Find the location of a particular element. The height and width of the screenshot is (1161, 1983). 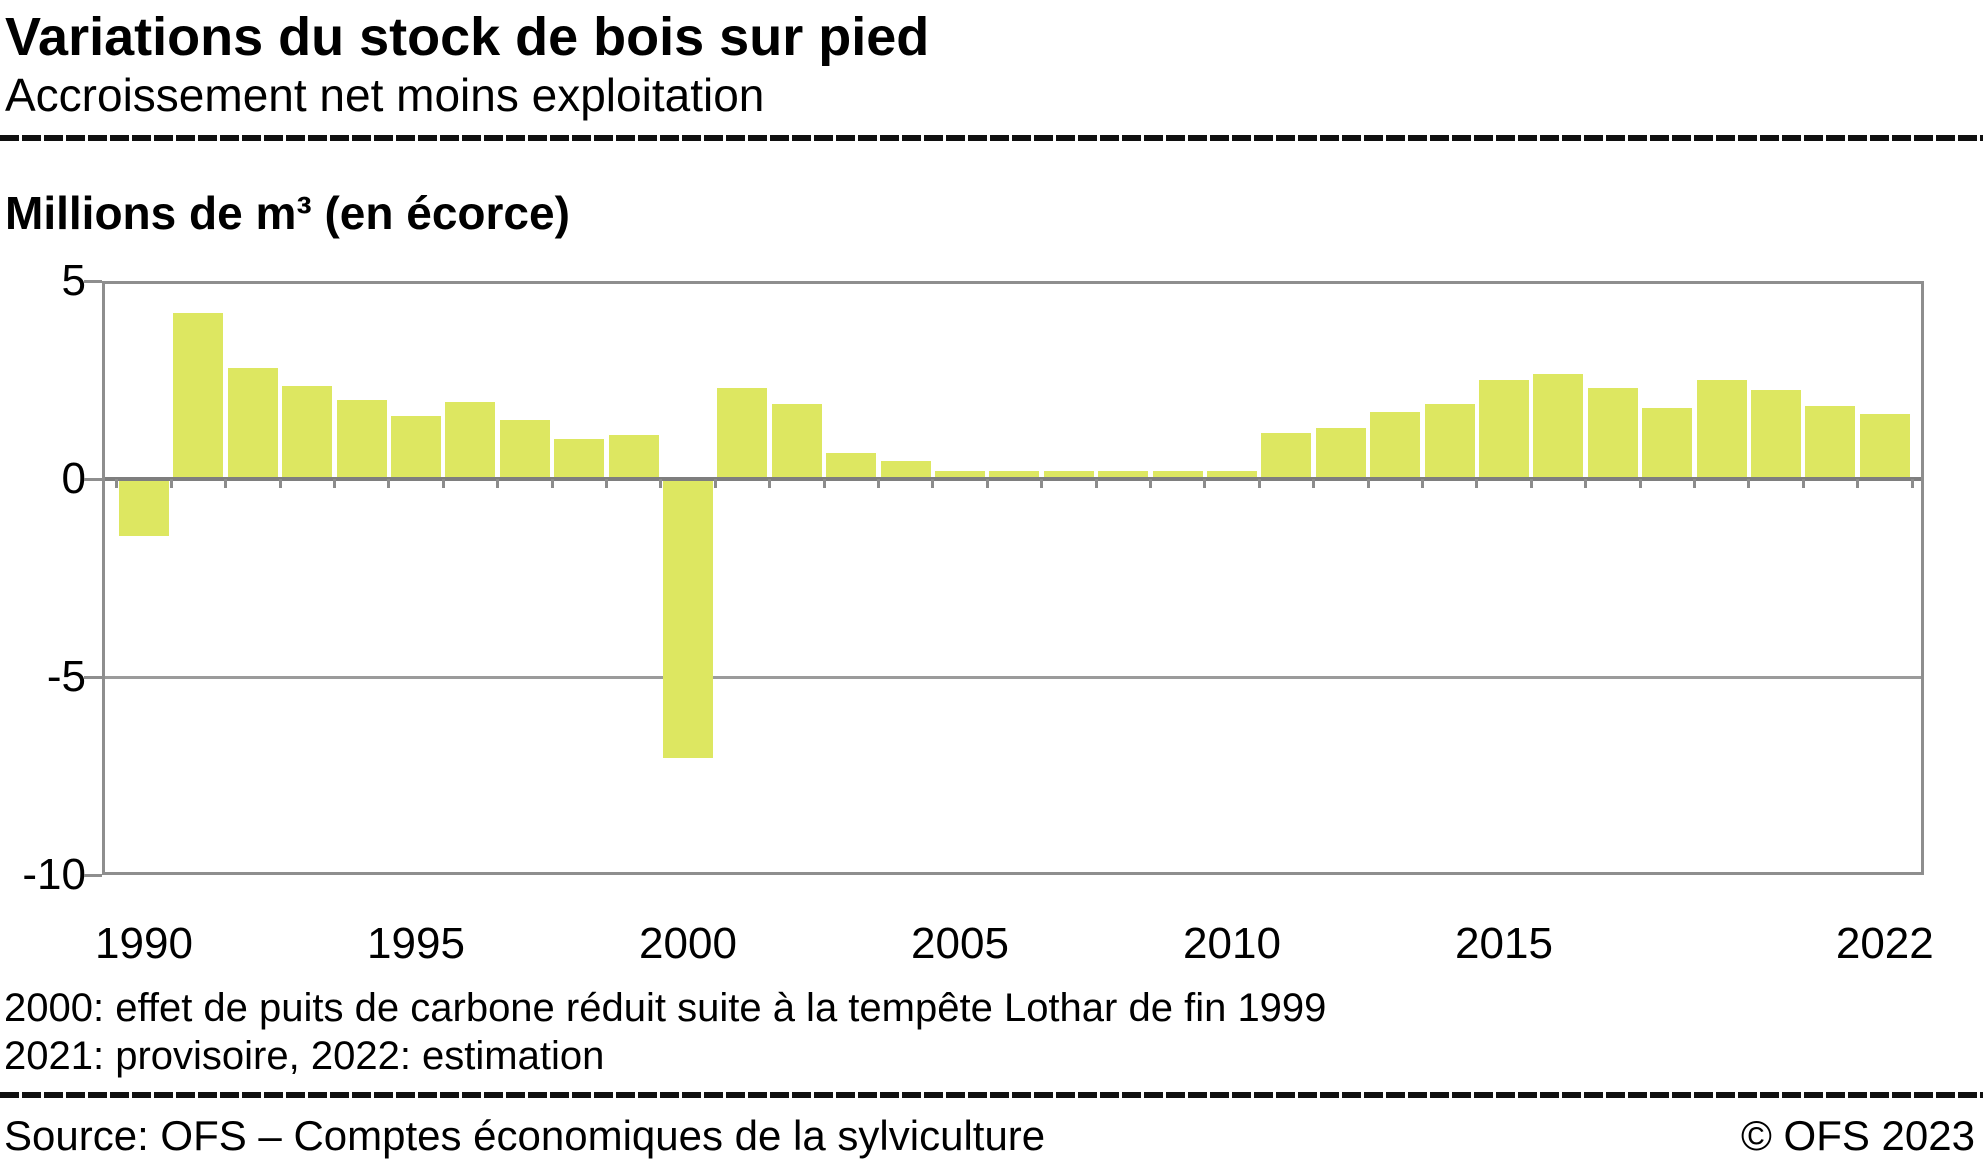

x-tick-label-1995: 1995 is located at coordinates (416, 943).